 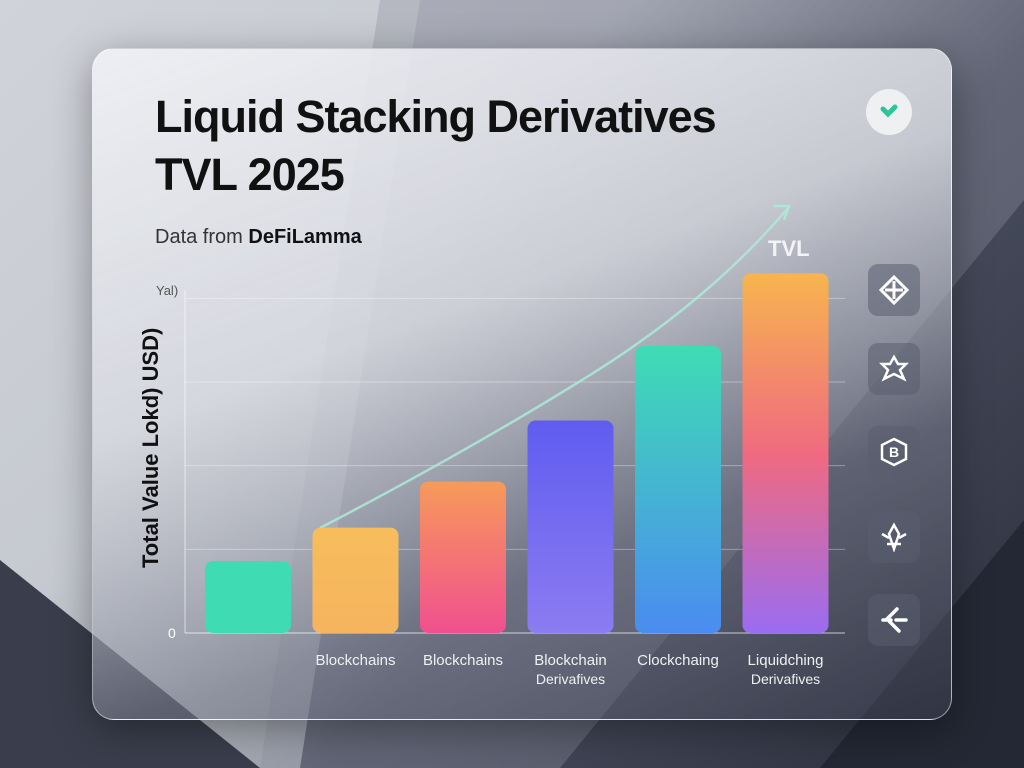 I want to click on x-tick-line1: Liquidching, so click(x=785, y=660).